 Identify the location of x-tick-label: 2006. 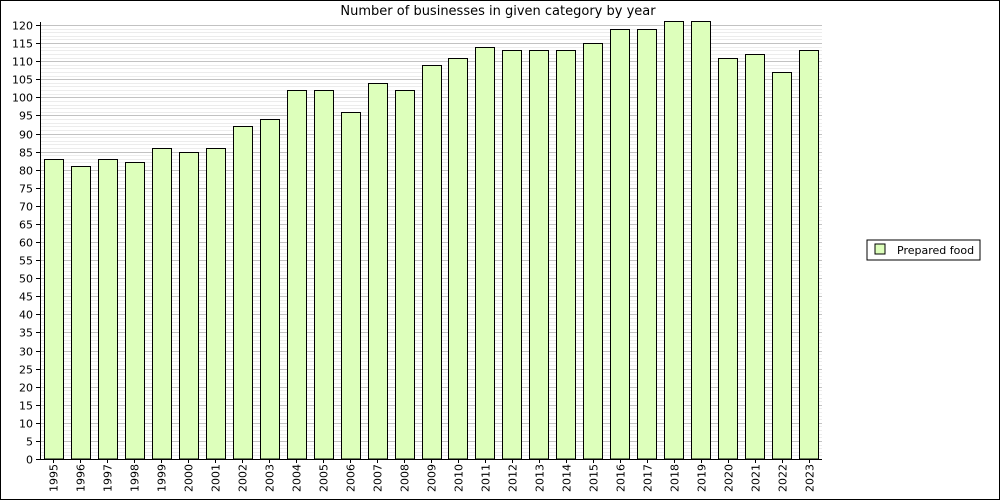
(351, 478).